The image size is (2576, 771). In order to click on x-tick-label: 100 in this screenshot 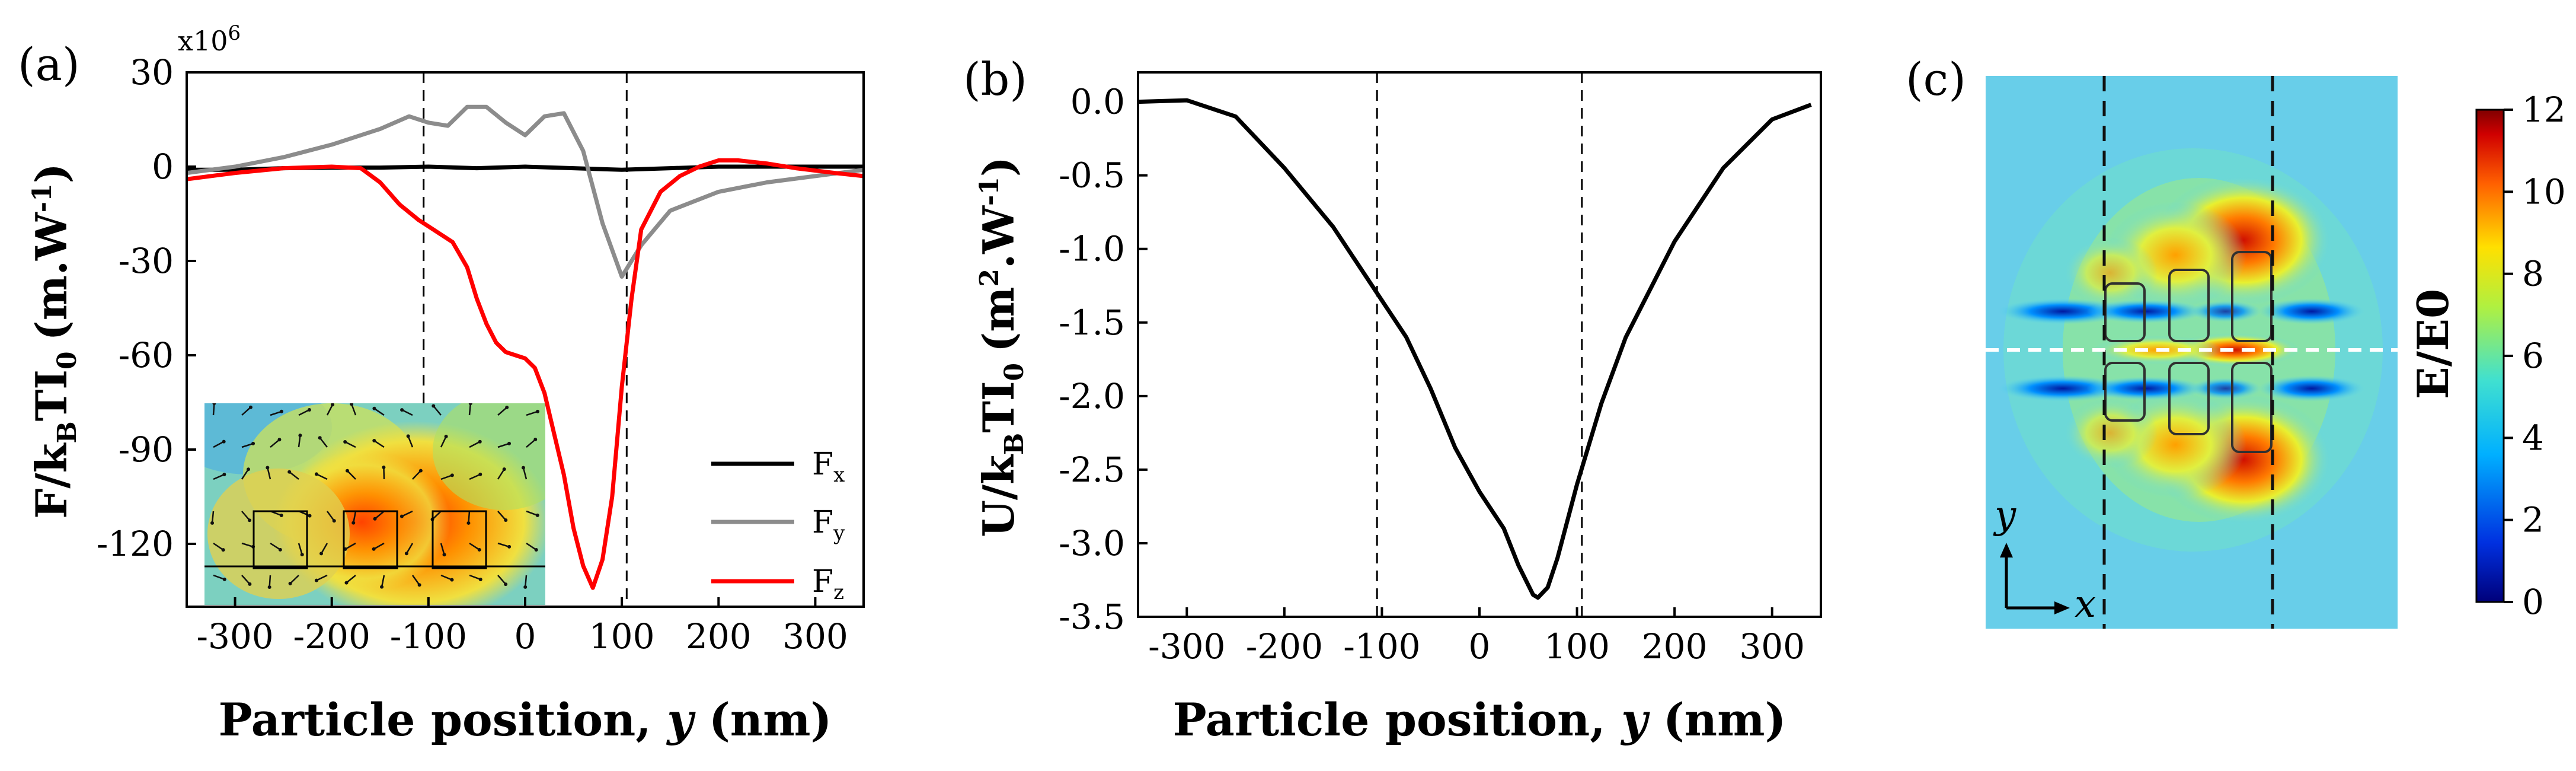, I will do `click(1577, 646)`.